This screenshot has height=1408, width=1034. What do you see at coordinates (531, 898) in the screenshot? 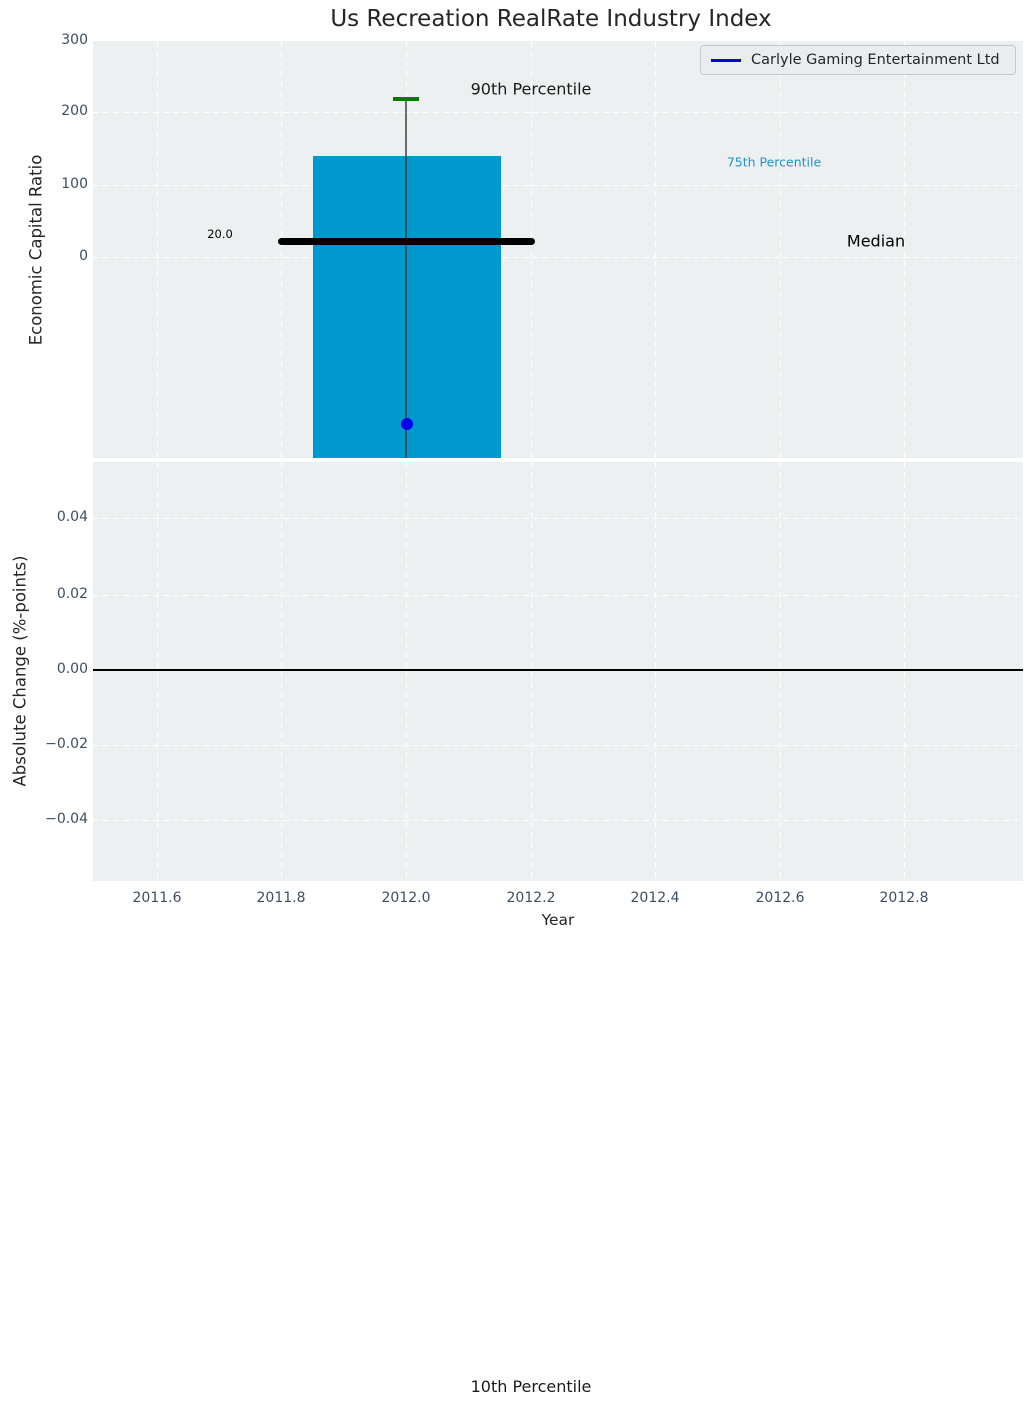
I see `xtick: 2012.2` at bounding box center [531, 898].